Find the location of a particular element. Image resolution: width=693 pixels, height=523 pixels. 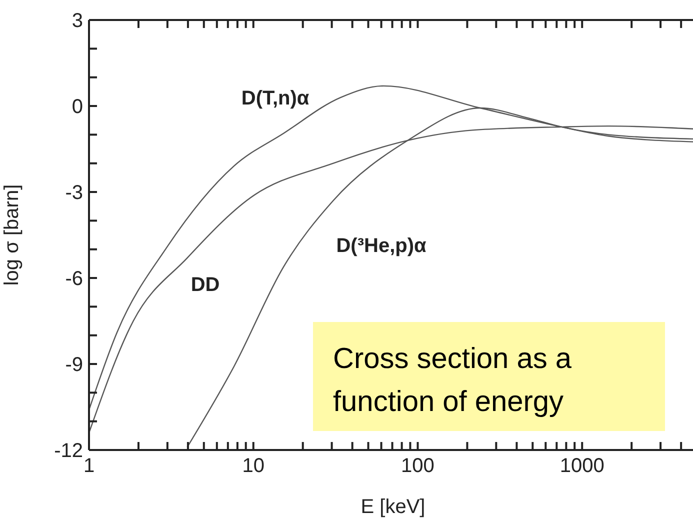

y-tick-label: 3 is located at coordinates (77, 21).